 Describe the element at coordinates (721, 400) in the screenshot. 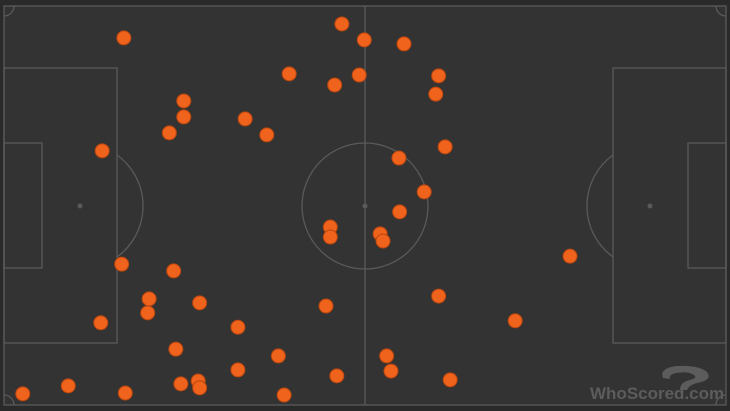

I see `corner-arc-bottom-right` at that location.